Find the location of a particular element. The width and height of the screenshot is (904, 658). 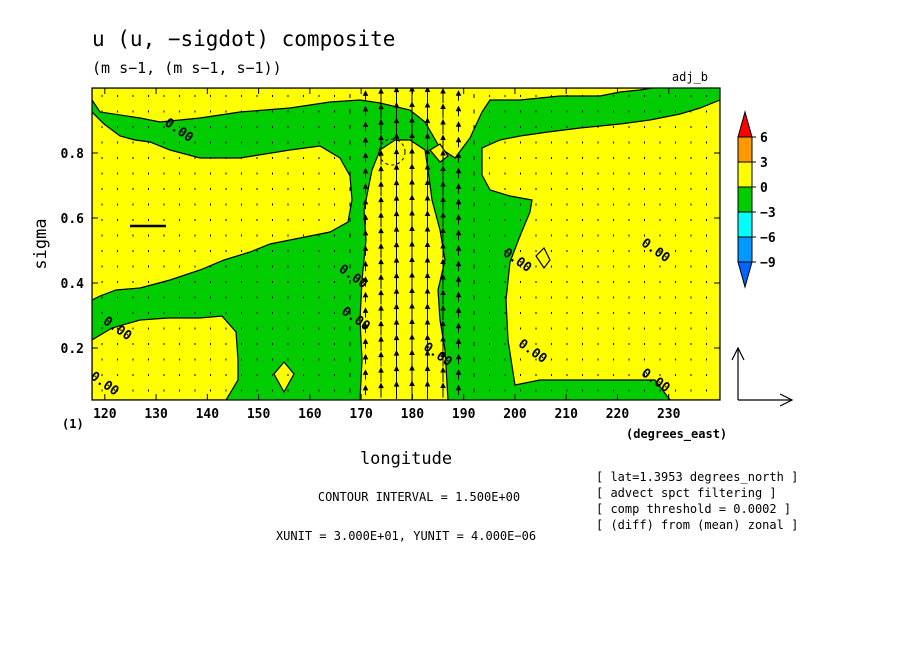

info-line-3: [ comp threshold = 0.0002 ] is located at coordinates (693, 509).